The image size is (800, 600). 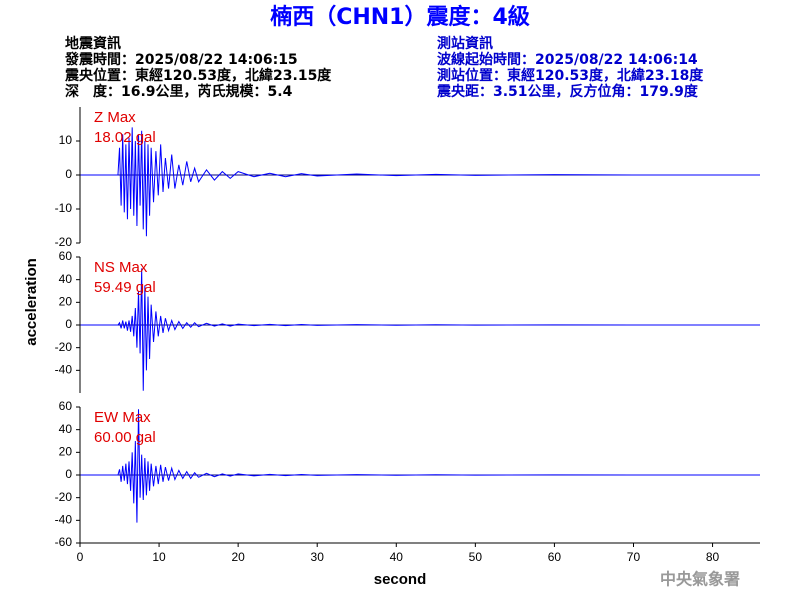 What do you see at coordinates (397, 557) in the screenshot?
I see `x-tick-label: 40` at bounding box center [397, 557].